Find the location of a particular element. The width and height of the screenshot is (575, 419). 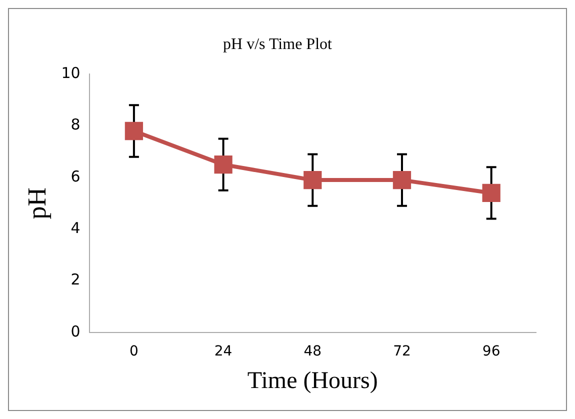

y-tick-label: 2 is located at coordinates (75, 279).